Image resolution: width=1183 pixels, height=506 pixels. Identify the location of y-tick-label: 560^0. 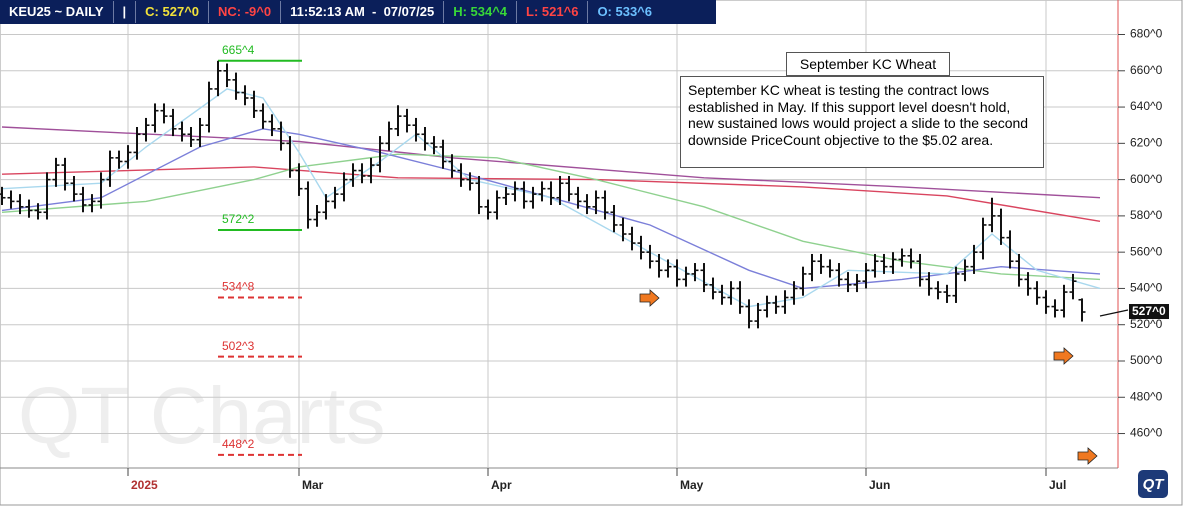
(1146, 251).